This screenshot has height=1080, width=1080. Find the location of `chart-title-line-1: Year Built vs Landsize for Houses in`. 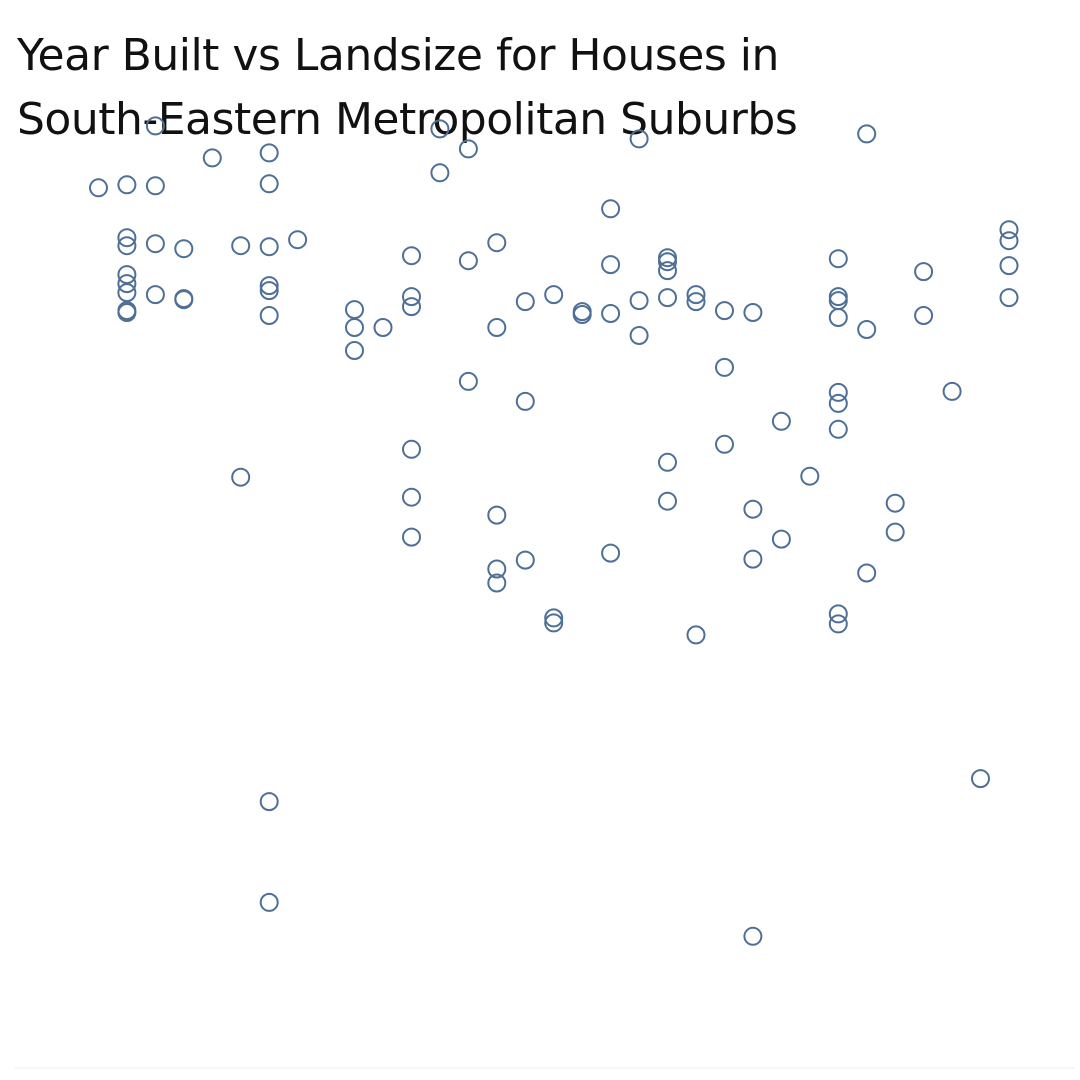

chart-title-line-1: Year Built vs Landsize for Houses in is located at coordinates (398, 55).